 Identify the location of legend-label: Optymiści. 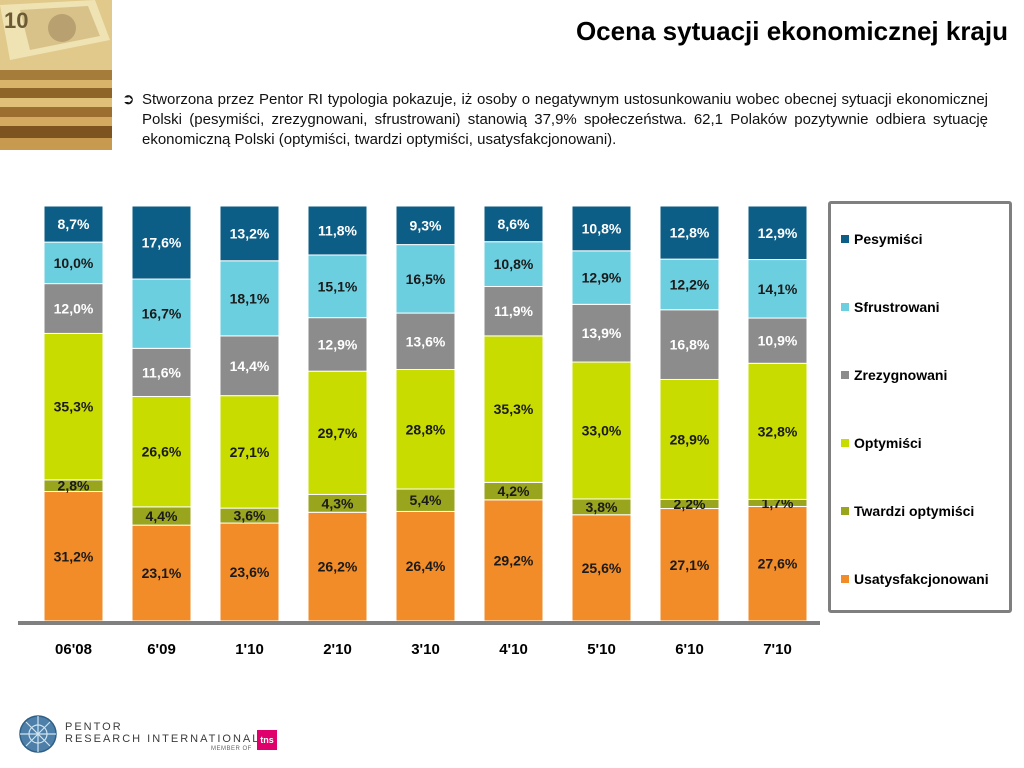
(888, 443).